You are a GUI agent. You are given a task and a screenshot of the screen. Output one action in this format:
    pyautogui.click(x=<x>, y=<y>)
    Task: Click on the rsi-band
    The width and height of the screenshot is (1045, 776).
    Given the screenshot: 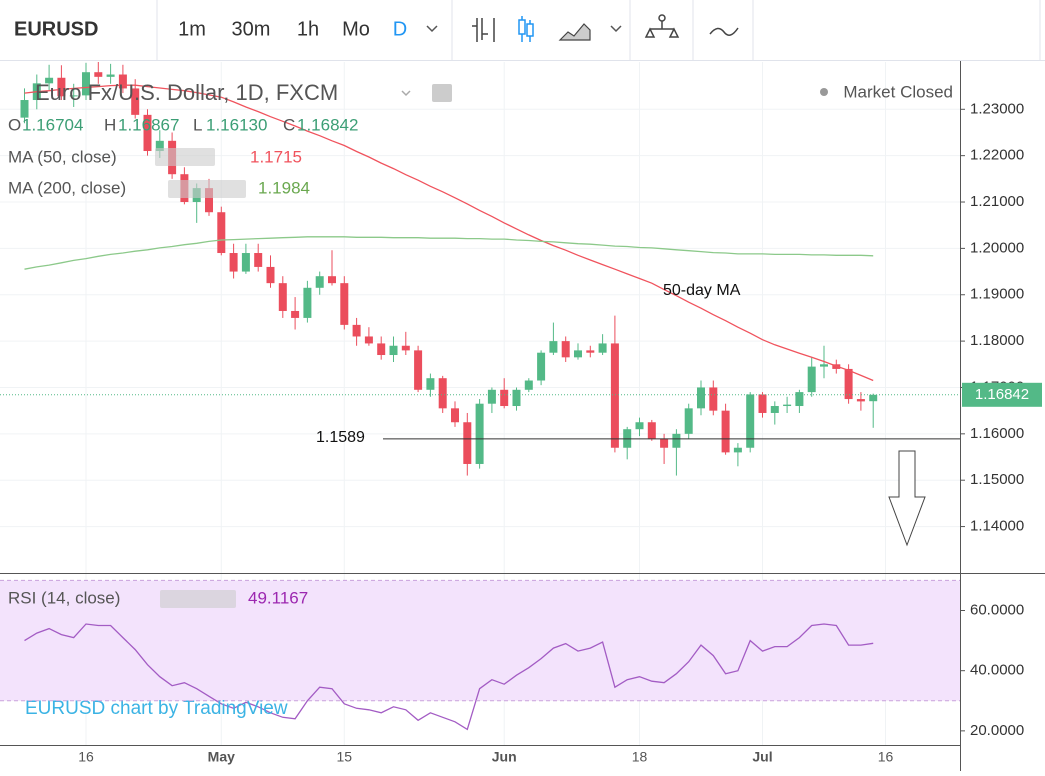 What is the action you would take?
    pyautogui.click(x=480, y=640)
    